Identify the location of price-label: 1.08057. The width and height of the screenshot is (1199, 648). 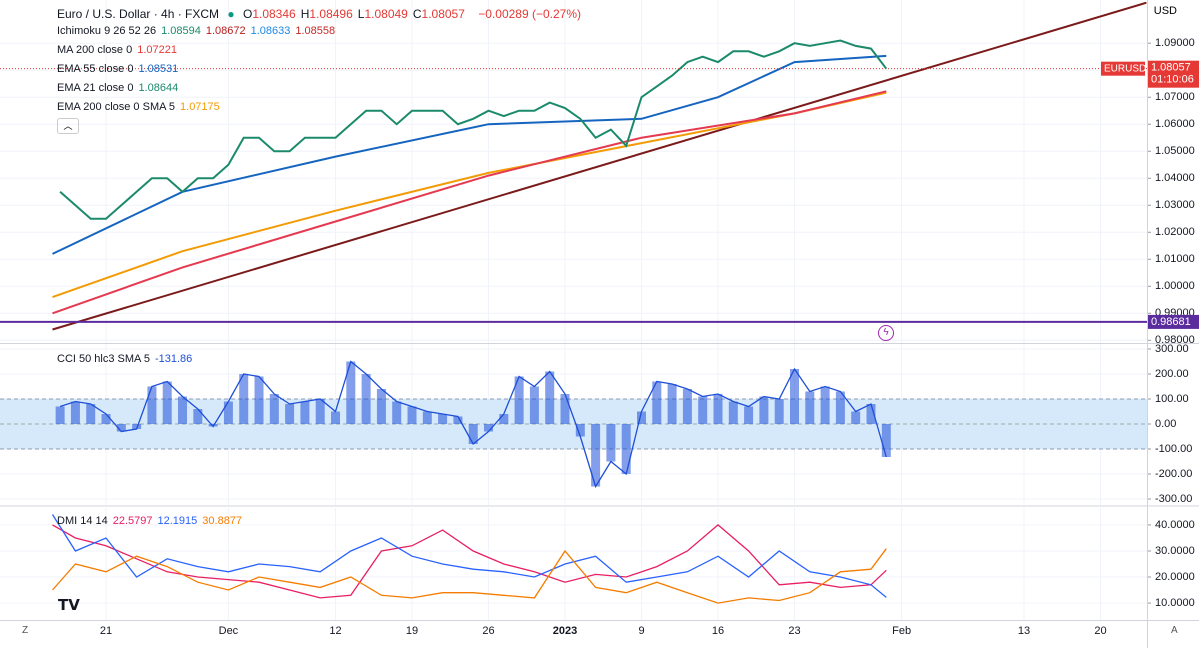
(1171, 68).